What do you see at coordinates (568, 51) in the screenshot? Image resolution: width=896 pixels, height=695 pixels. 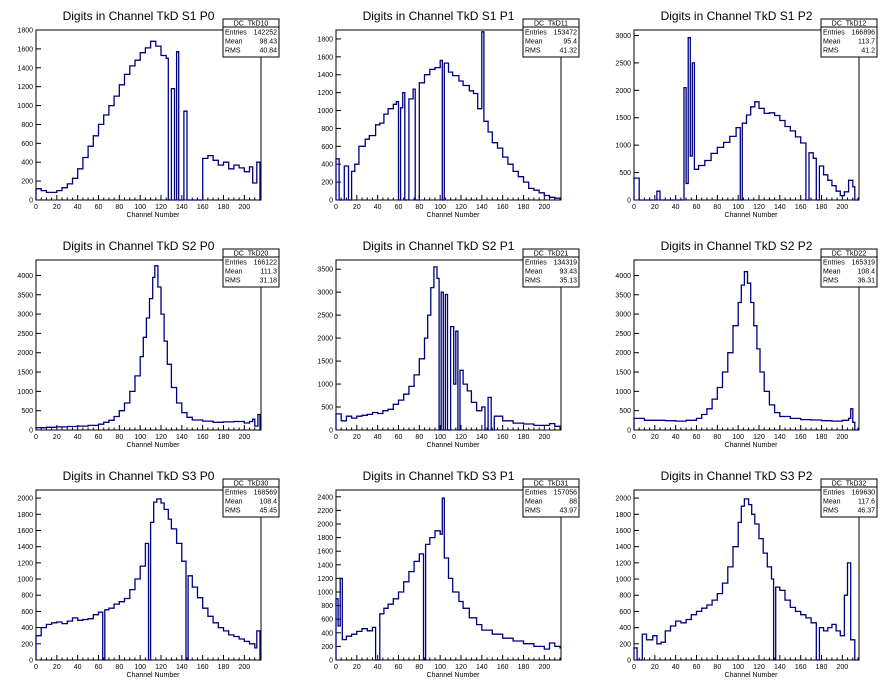 I see `stats-value: 41.32` at bounding box center [568, 51].